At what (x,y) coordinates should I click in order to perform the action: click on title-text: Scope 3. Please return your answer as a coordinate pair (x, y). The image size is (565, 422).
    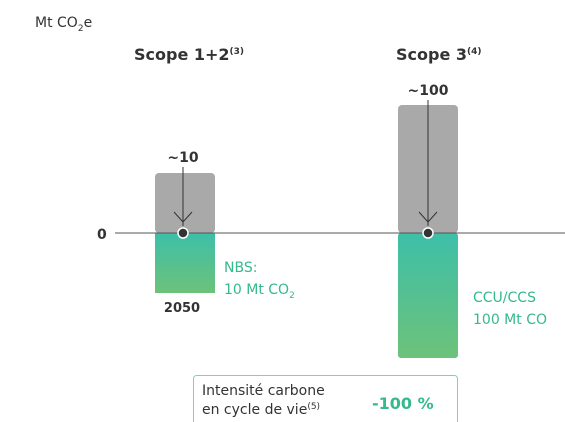
    Looking at the image, I should click on (431, 54).